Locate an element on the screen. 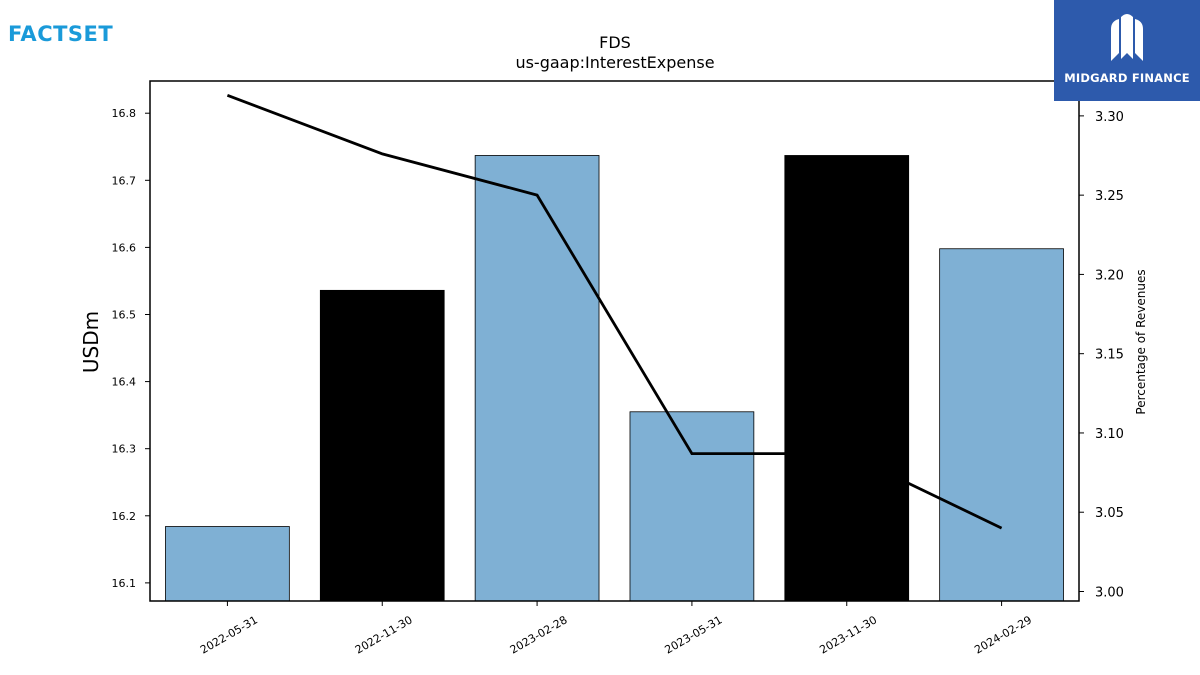  y-tick-label: 16.3 is located at coordinates (124, 449).